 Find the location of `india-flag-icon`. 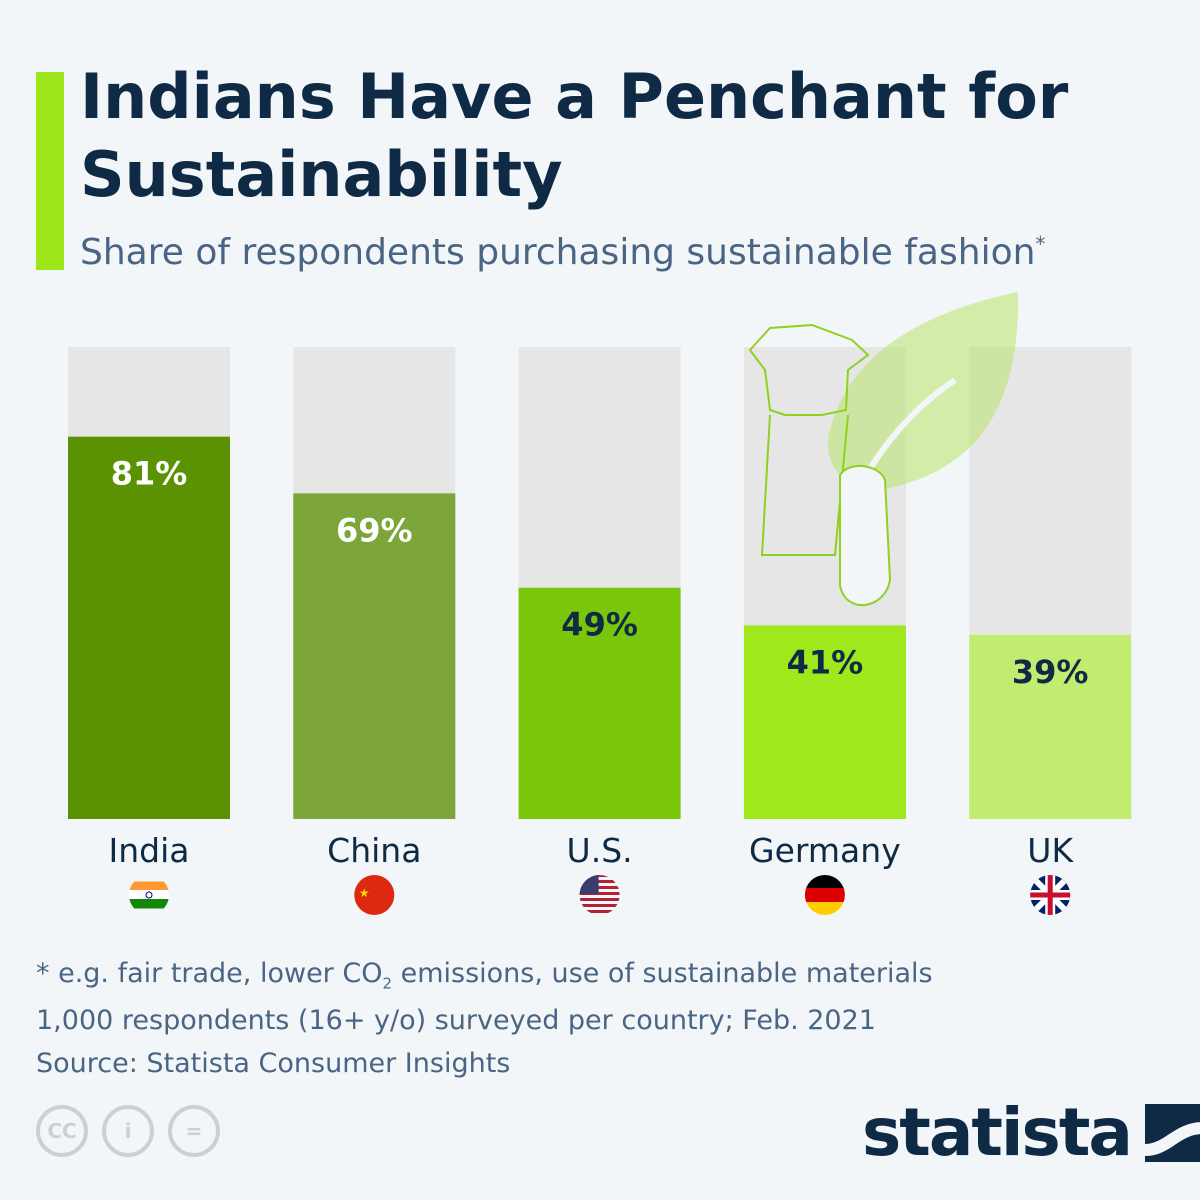

india-flag-icon is located at coordinates (149, 895).